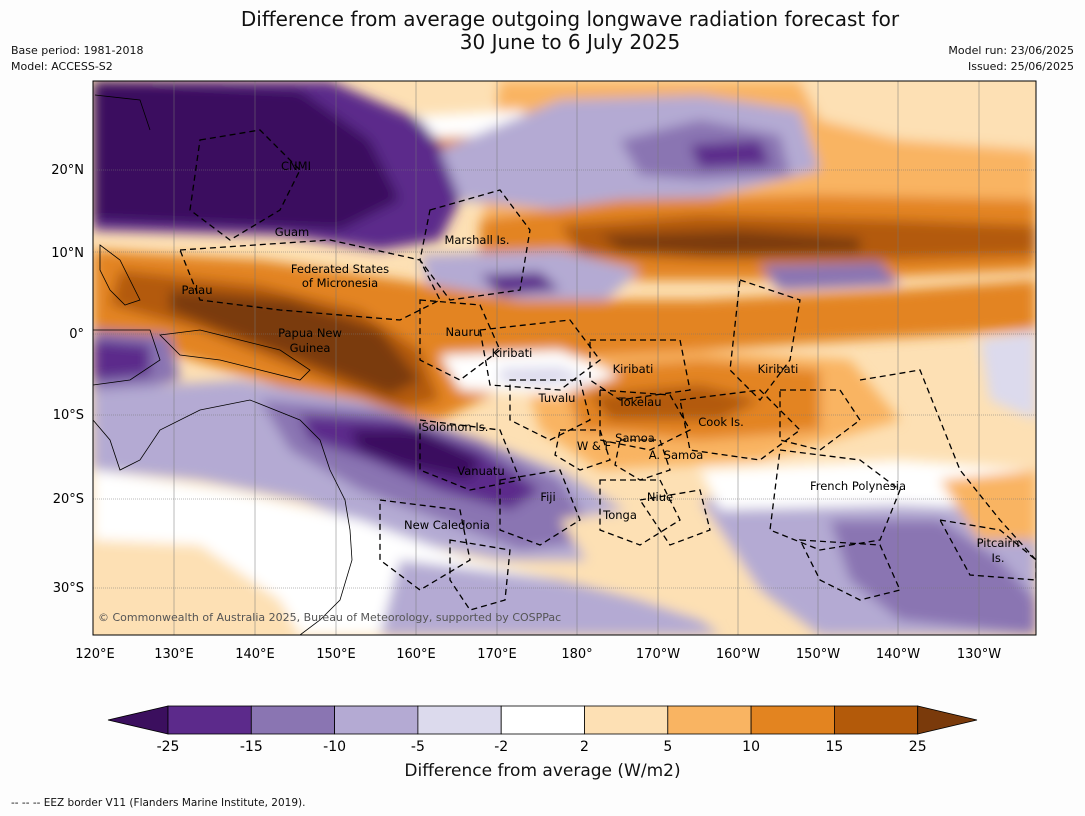  Describe the element at coordinates (138, 720) in the screenshot. I see `colorbar-min-arrow` at that location.